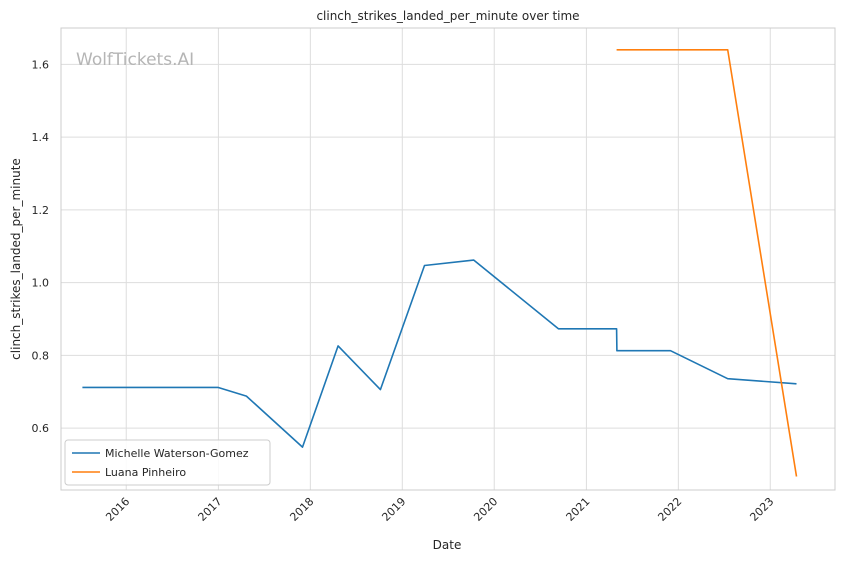 The width and height of the screenshot is (844, 561). What do you see at coordinates (669, 509) in the screenshot?
I see `x-tick-label: 2022` at bounding box center [669, 509].